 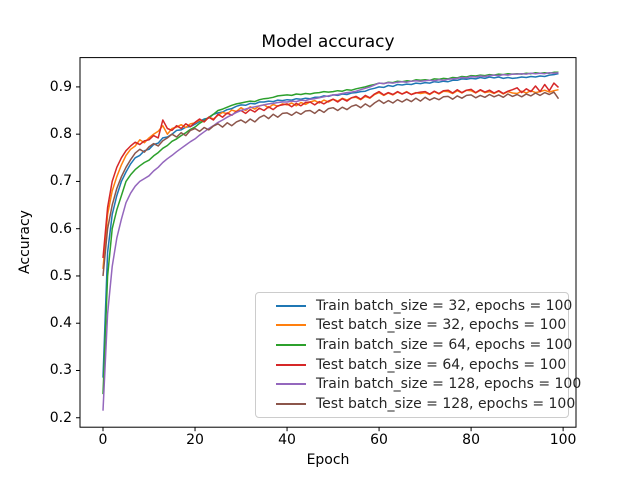 What do you see at coordinates (449, 384) in the screenshot?
I see `legend-label: Train batch_size = 128, epochs = 100` at bounding box center [449, 384].